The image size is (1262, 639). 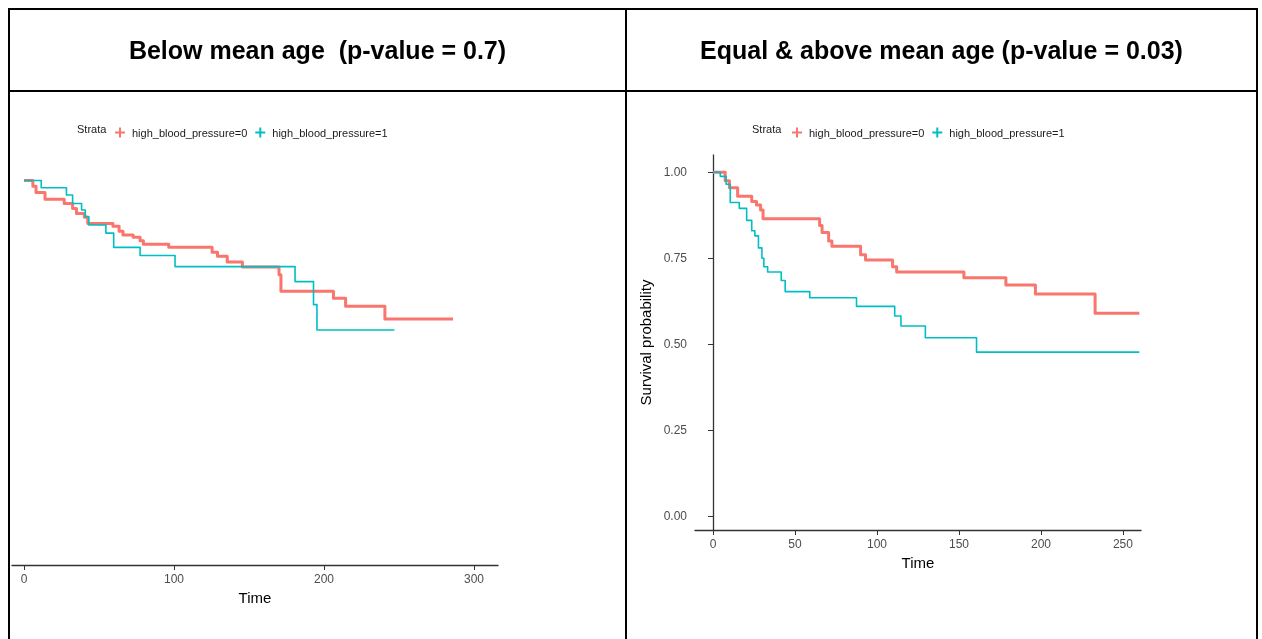 I want to click on y-tick-label: 0.00, so click(x=675, y=516).